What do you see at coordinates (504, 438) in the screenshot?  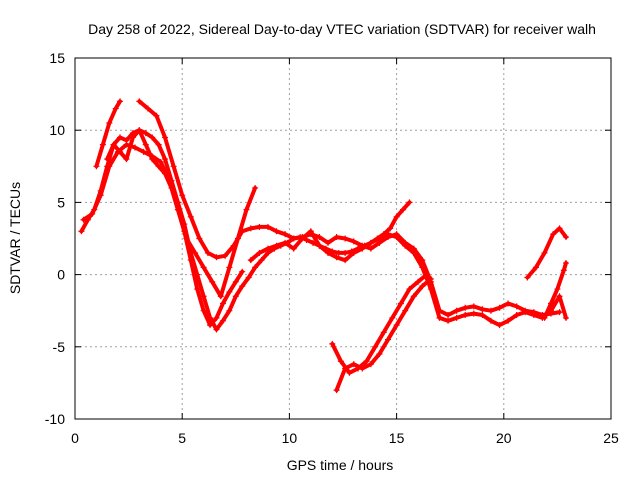 I see `x-tick-label: 20` at bounding box center [504, 438].